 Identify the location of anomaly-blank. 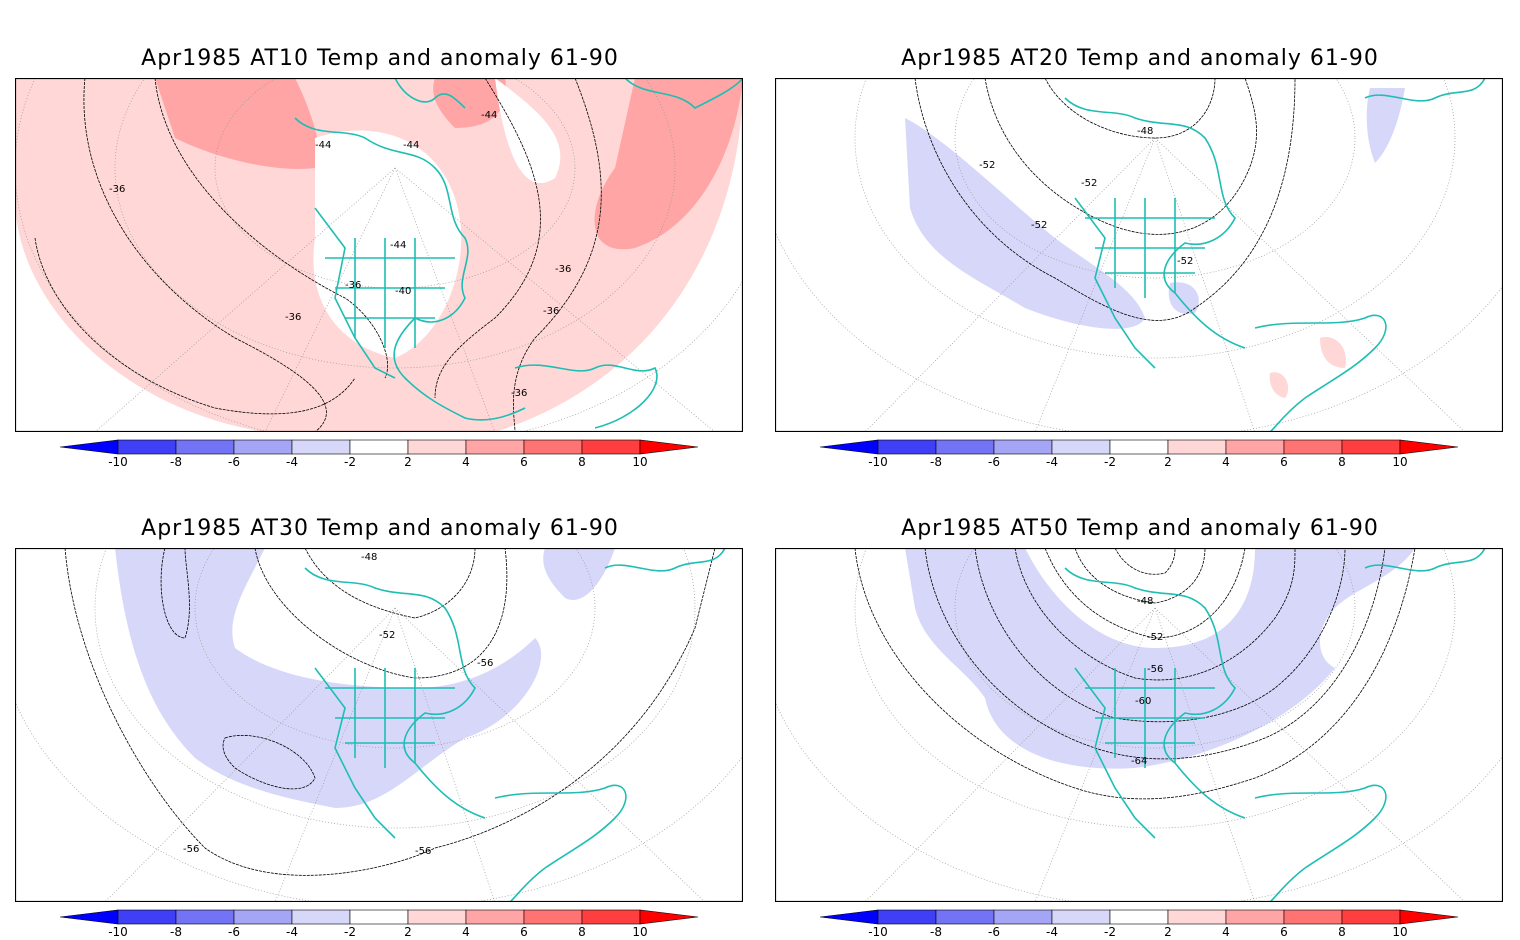
(387, 244).